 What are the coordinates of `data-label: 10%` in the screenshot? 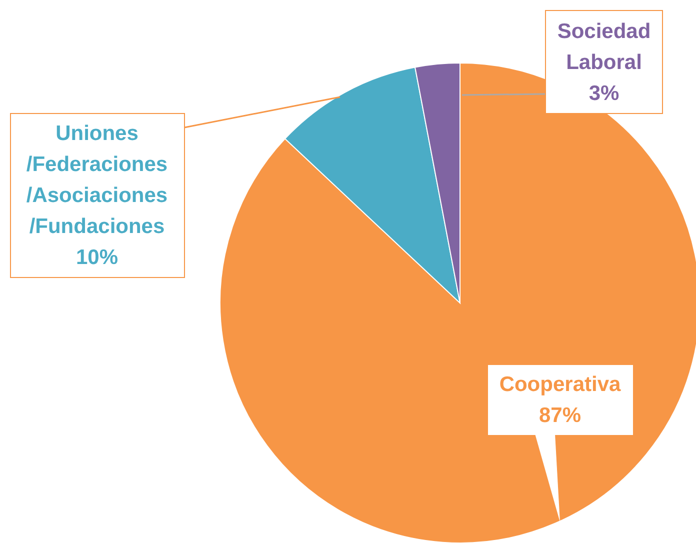 It's located at (97, 257).